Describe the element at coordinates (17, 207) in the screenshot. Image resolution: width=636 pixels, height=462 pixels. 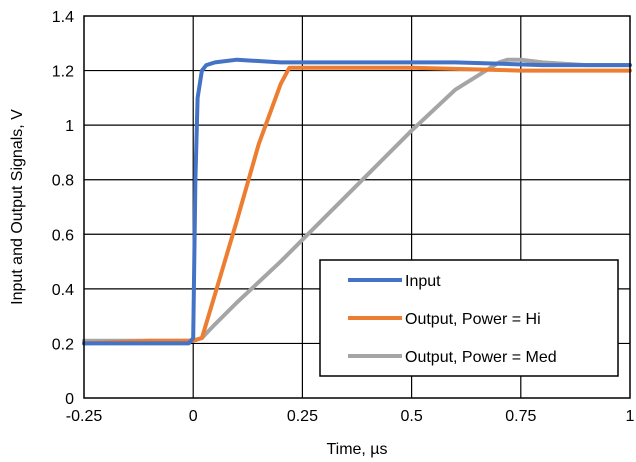
I see `y-axis-title: Input and Output Signals, V` at that location.